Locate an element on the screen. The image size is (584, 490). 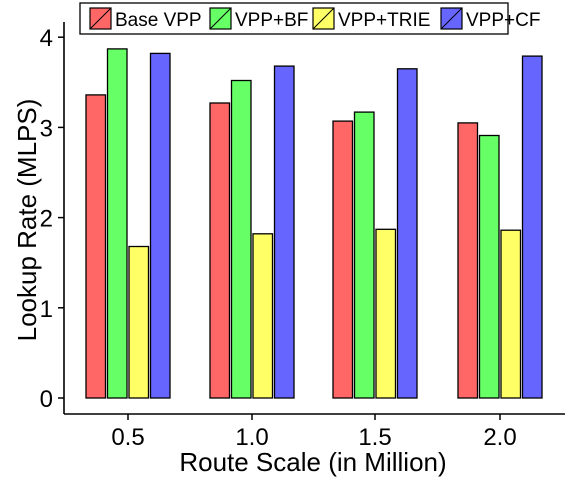
x-tick-label: 1.5 is located at coordinates (374, 437).